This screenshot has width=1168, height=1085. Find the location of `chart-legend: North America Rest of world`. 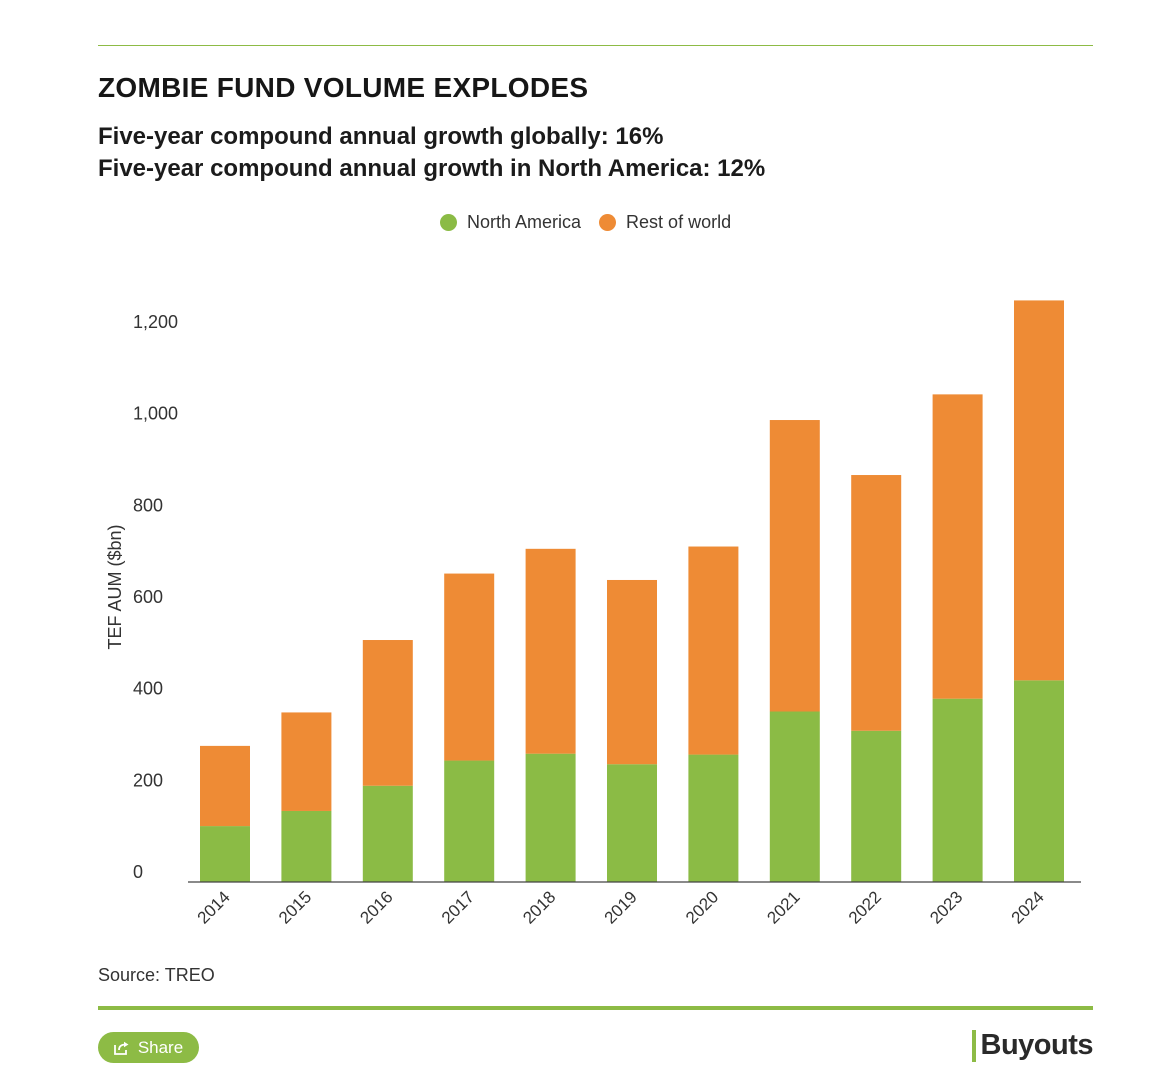

chart-legend: North America Rest of world is located at coordinates (594, 222).